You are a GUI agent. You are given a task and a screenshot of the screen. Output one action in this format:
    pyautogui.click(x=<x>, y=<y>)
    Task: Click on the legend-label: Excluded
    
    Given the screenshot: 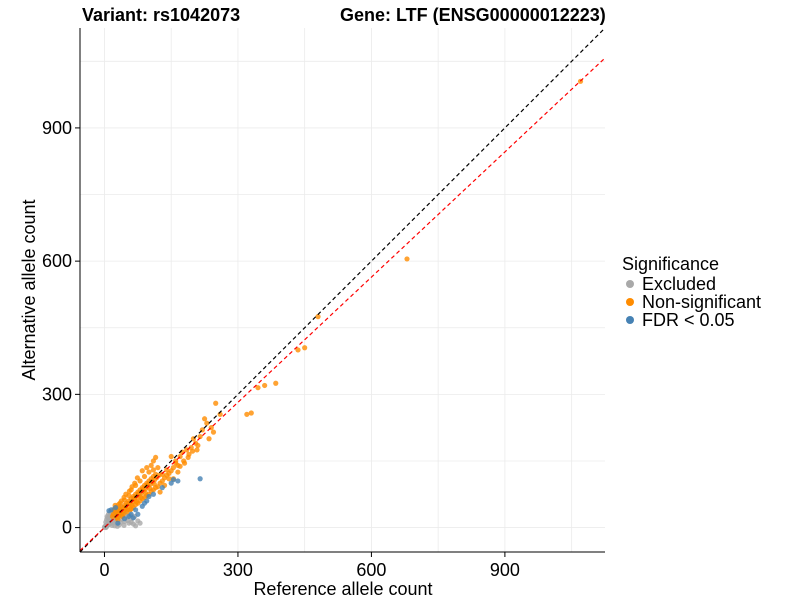 What is the action you would take?
    pyautogui.click(x=679, y=284)
    